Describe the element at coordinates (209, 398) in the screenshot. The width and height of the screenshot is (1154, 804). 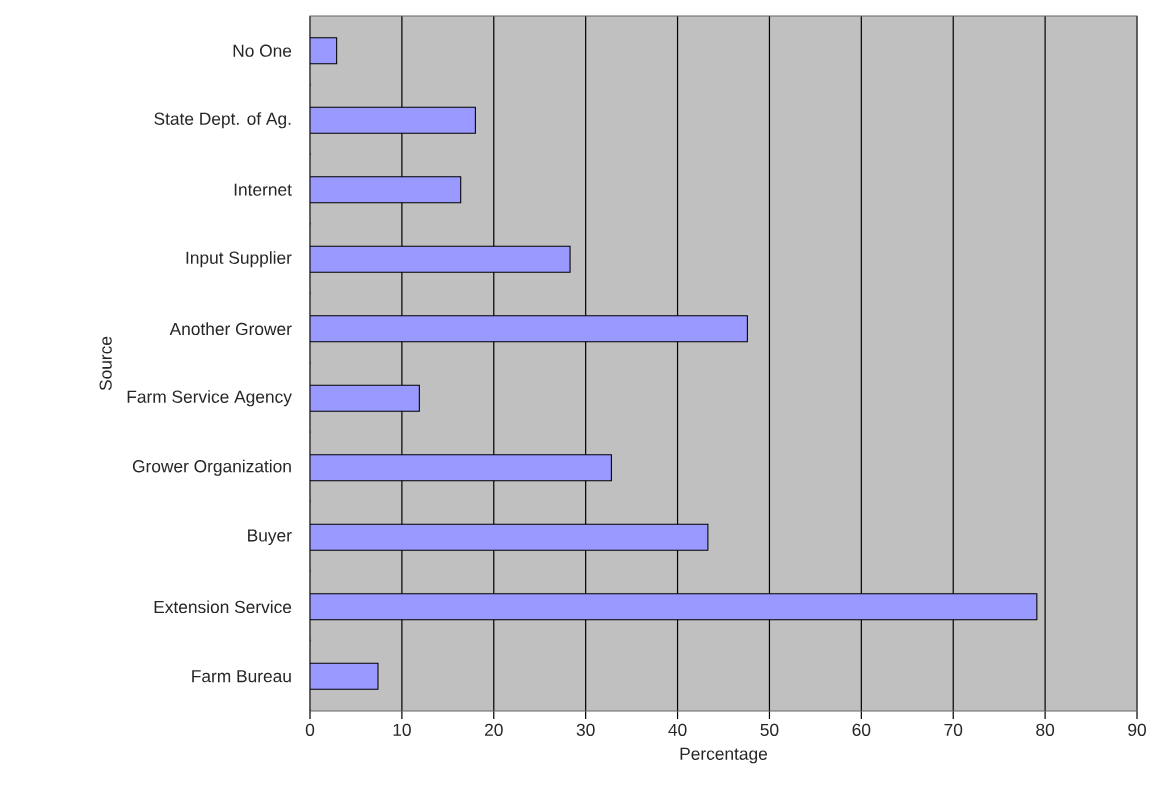
I see `y-tick-label: Farm Service Agency` at that location.